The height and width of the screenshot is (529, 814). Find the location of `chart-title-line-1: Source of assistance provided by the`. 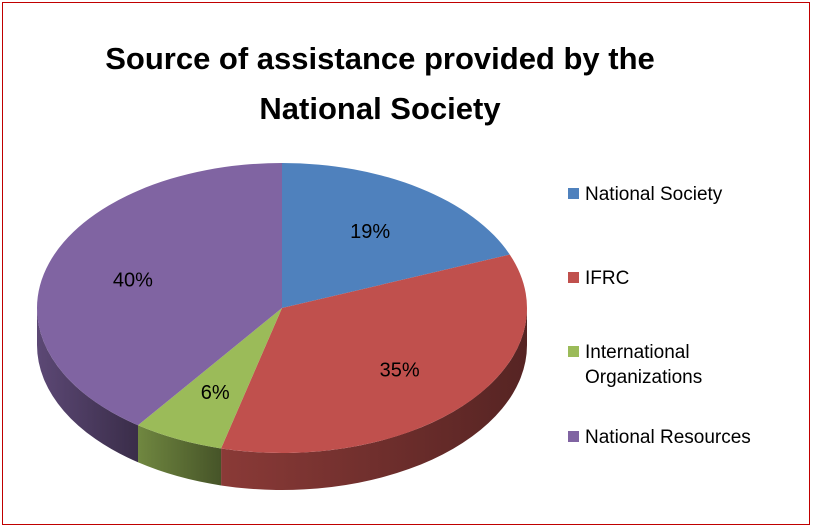

chart-title-line-1: Source of assistance provided by the is located at coordinates (380, 58).